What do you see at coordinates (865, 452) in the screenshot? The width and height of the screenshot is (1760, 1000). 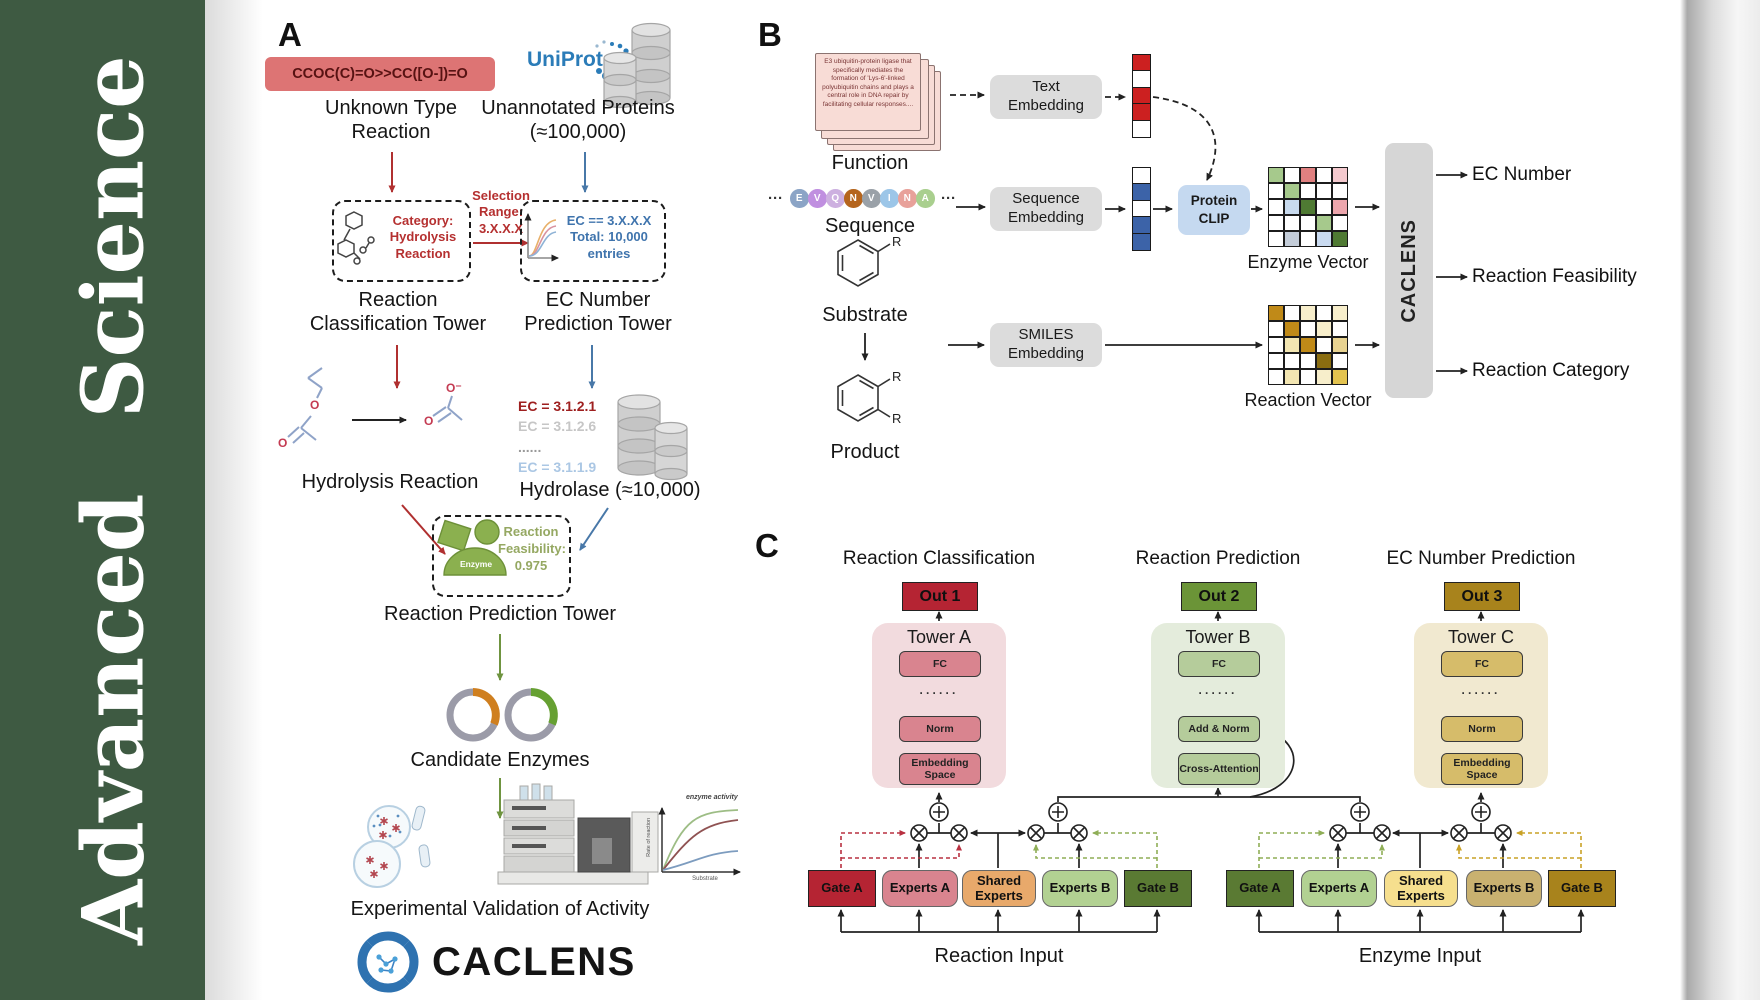 I see `product-label: Product` at bounding box center [865, 452].